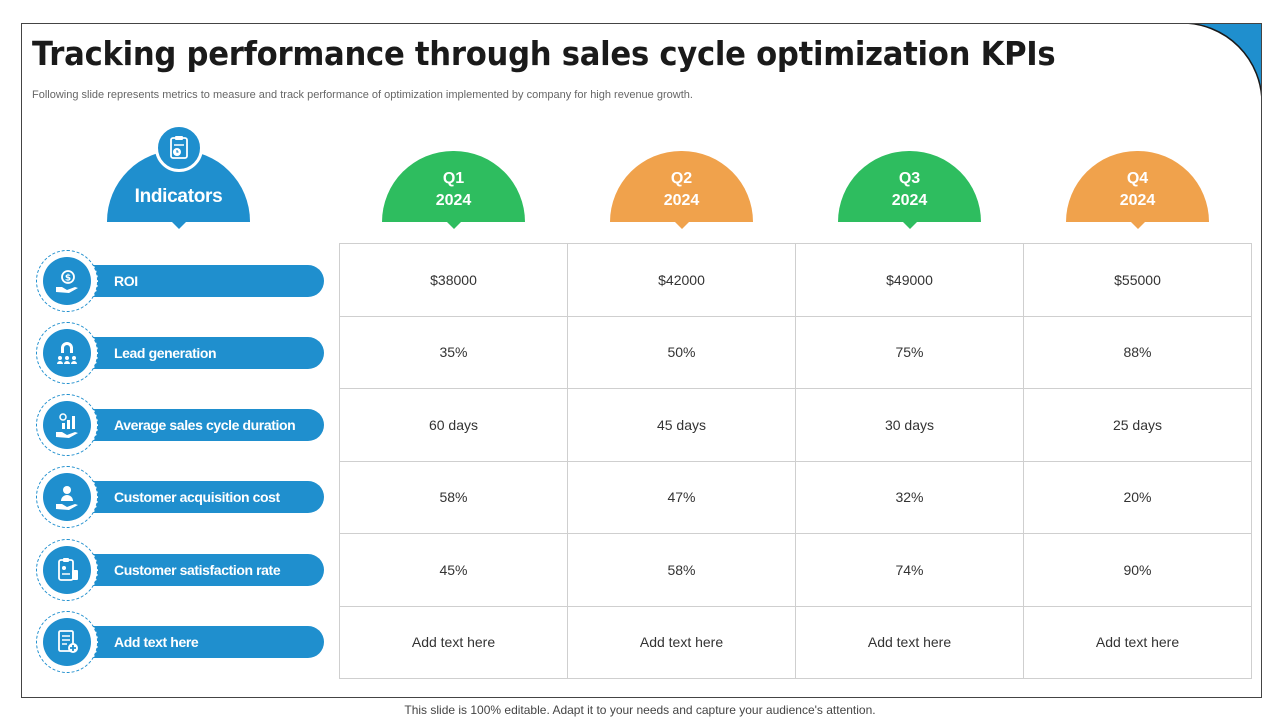 This screenshot has height=720, width=1280. Describe the element at coordinates (178, 196) in the screenshot. I see `indicators-header-label: Indicators` at that location.